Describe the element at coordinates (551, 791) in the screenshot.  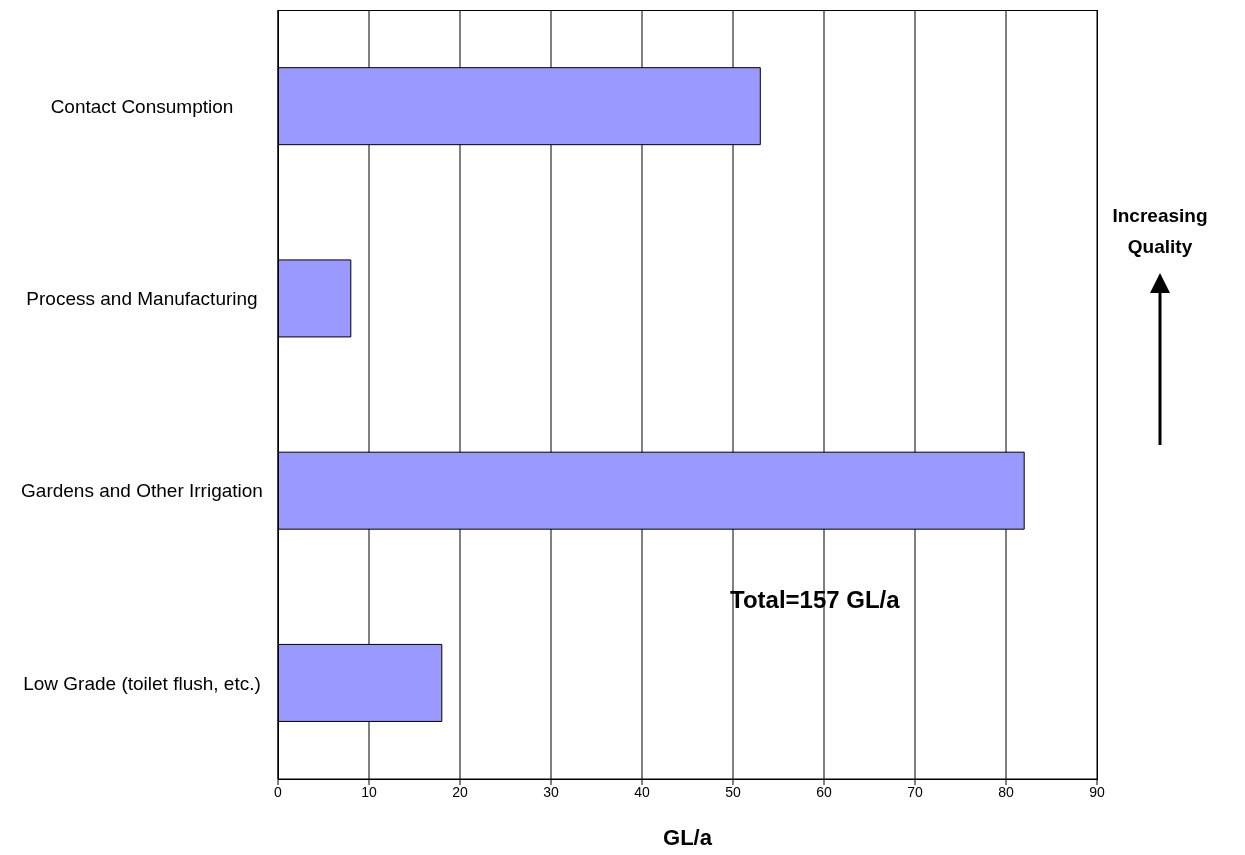
I see `x-tick-label: 30` at that location.